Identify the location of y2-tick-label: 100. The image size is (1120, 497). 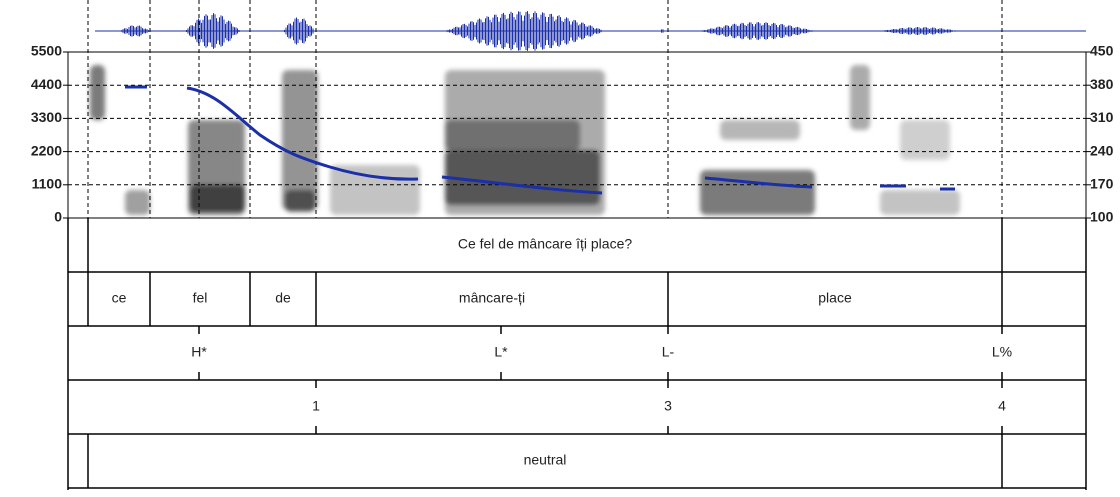
(1102, 217).